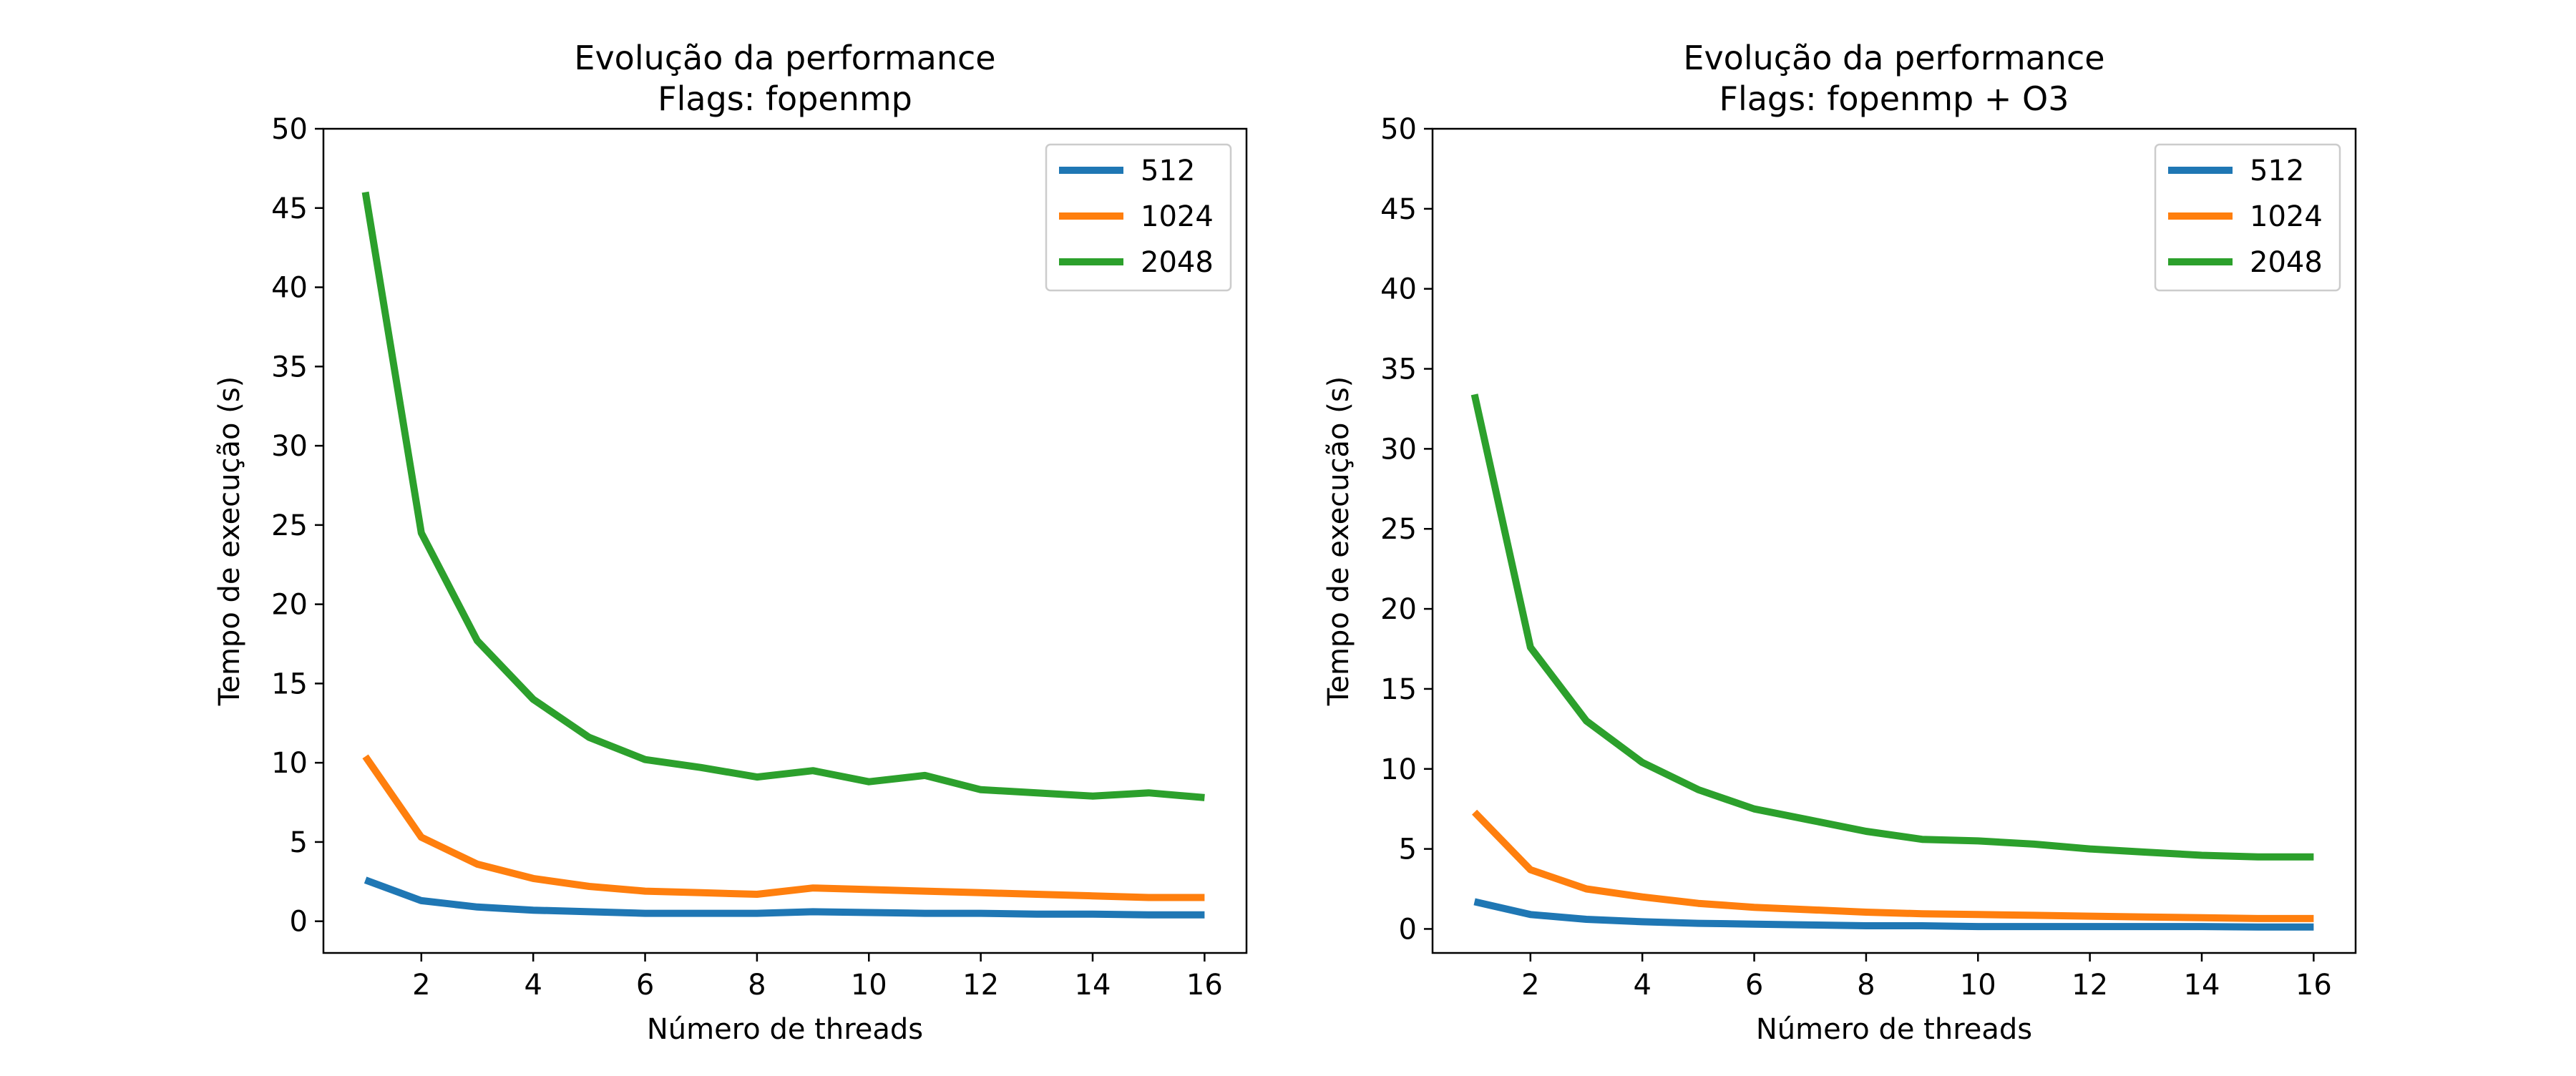 This screenshot has width=2576, height=1076. What do you see at coordinates (1892, 627) in the screenshot?
I see `series-line-2048` at bounding box center [1892, 627].